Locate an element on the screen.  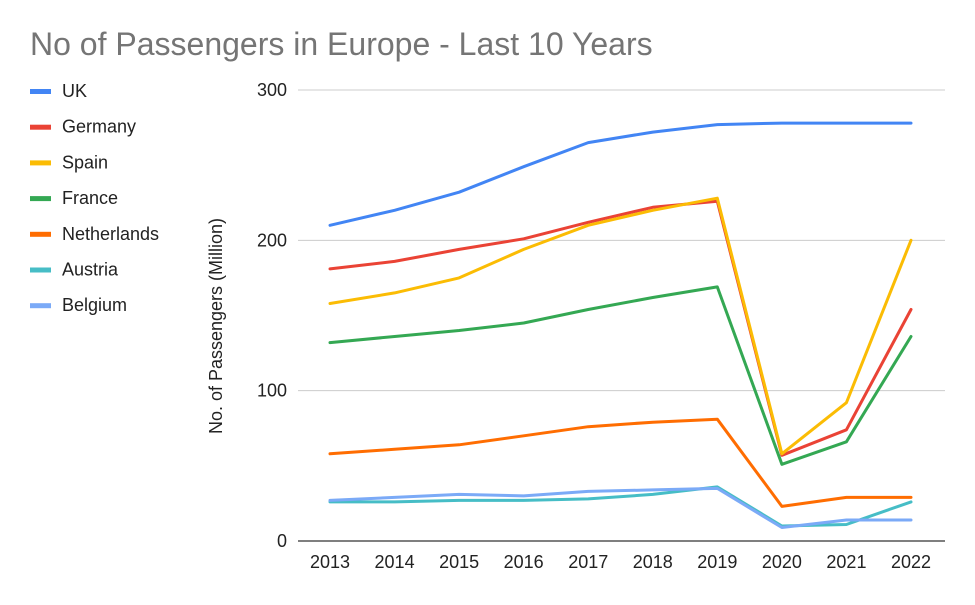
x-tick-label: 2020 is located at coordinates (782, 562).